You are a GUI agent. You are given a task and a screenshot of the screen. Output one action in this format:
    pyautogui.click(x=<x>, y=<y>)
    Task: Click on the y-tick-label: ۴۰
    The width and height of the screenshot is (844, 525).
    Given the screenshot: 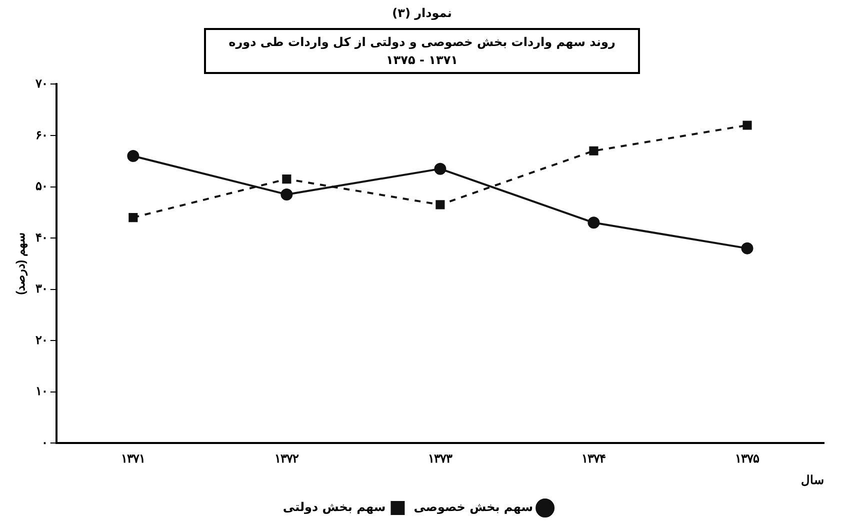 What is the action you would take?
    pyautogui.click(x=41, y=237)
    